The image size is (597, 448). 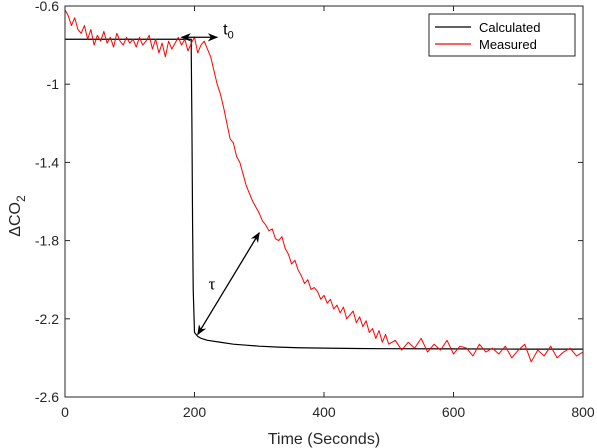 I want to click on annotation-label-tau: τ, so click(x=211, y=284).